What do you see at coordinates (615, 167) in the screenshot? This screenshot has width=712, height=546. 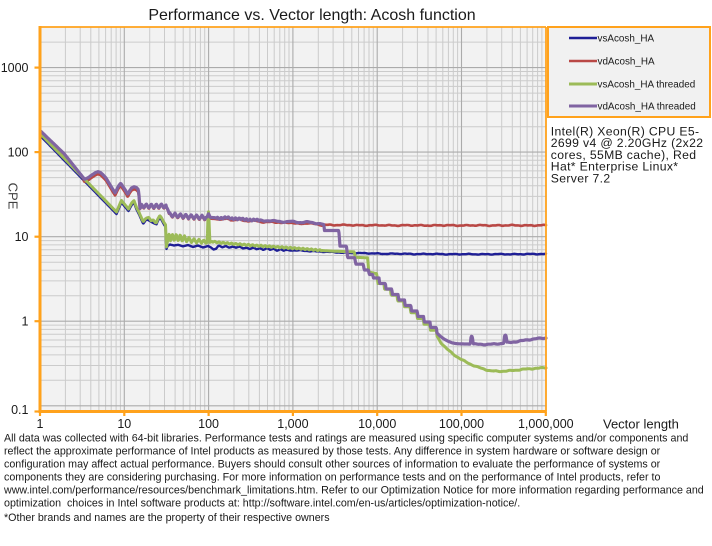 I see `svg-text: Hat* Enterprise Linux*` at bounding box center [615, 167].